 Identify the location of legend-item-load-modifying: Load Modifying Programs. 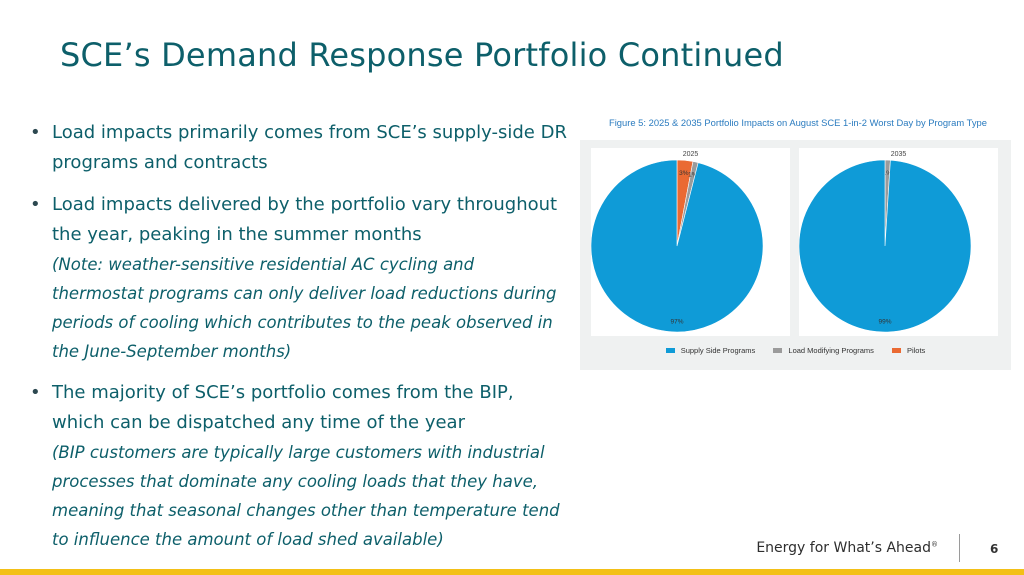
(823, 350).